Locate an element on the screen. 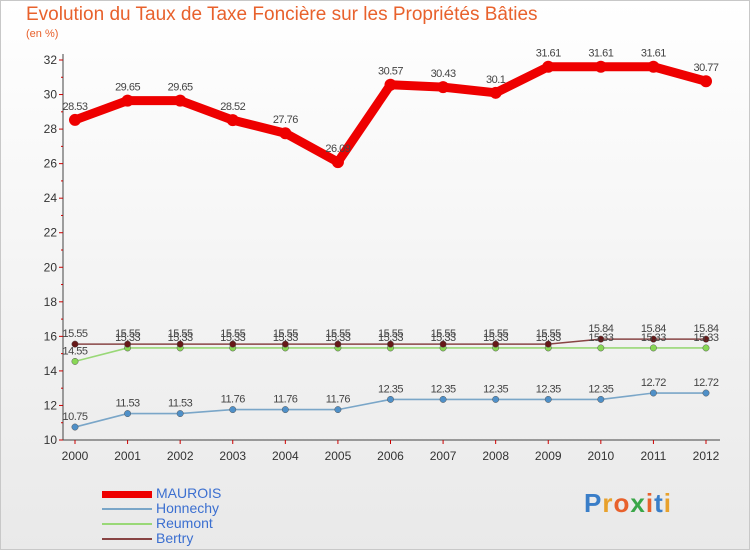 The width and height of the screenshot is (750, 550). data-label-maurois-2012: 30.77 is located at coordinates (705, 68).